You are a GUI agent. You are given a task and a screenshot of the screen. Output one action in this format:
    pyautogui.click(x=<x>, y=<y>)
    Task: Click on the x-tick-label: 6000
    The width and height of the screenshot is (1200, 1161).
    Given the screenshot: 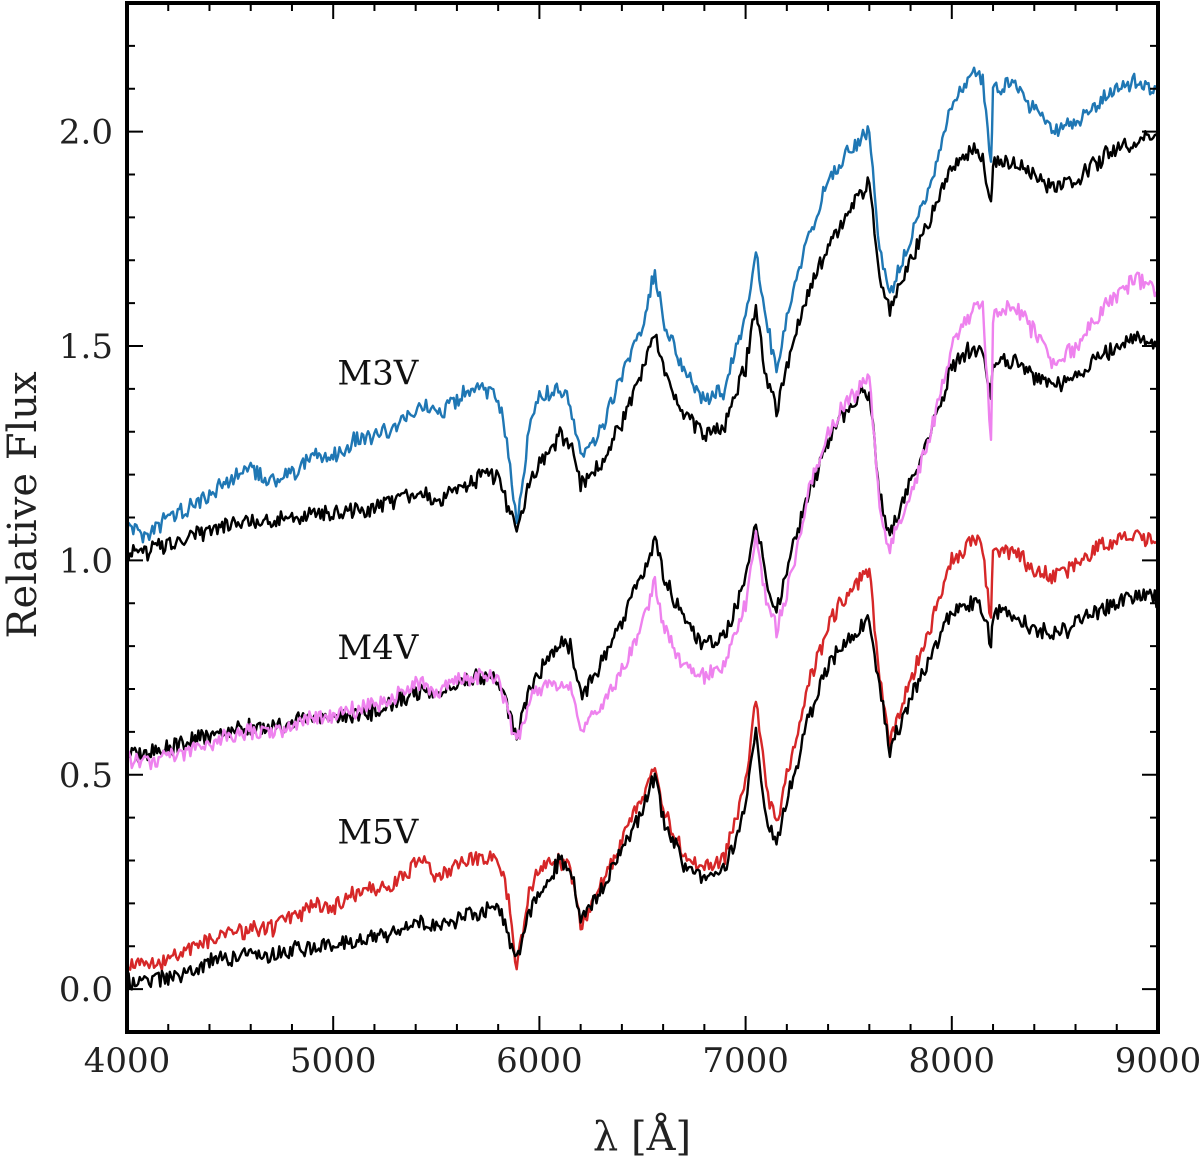 What is the action you would take?
    pyautogui.click(x=539, y=1061)
    